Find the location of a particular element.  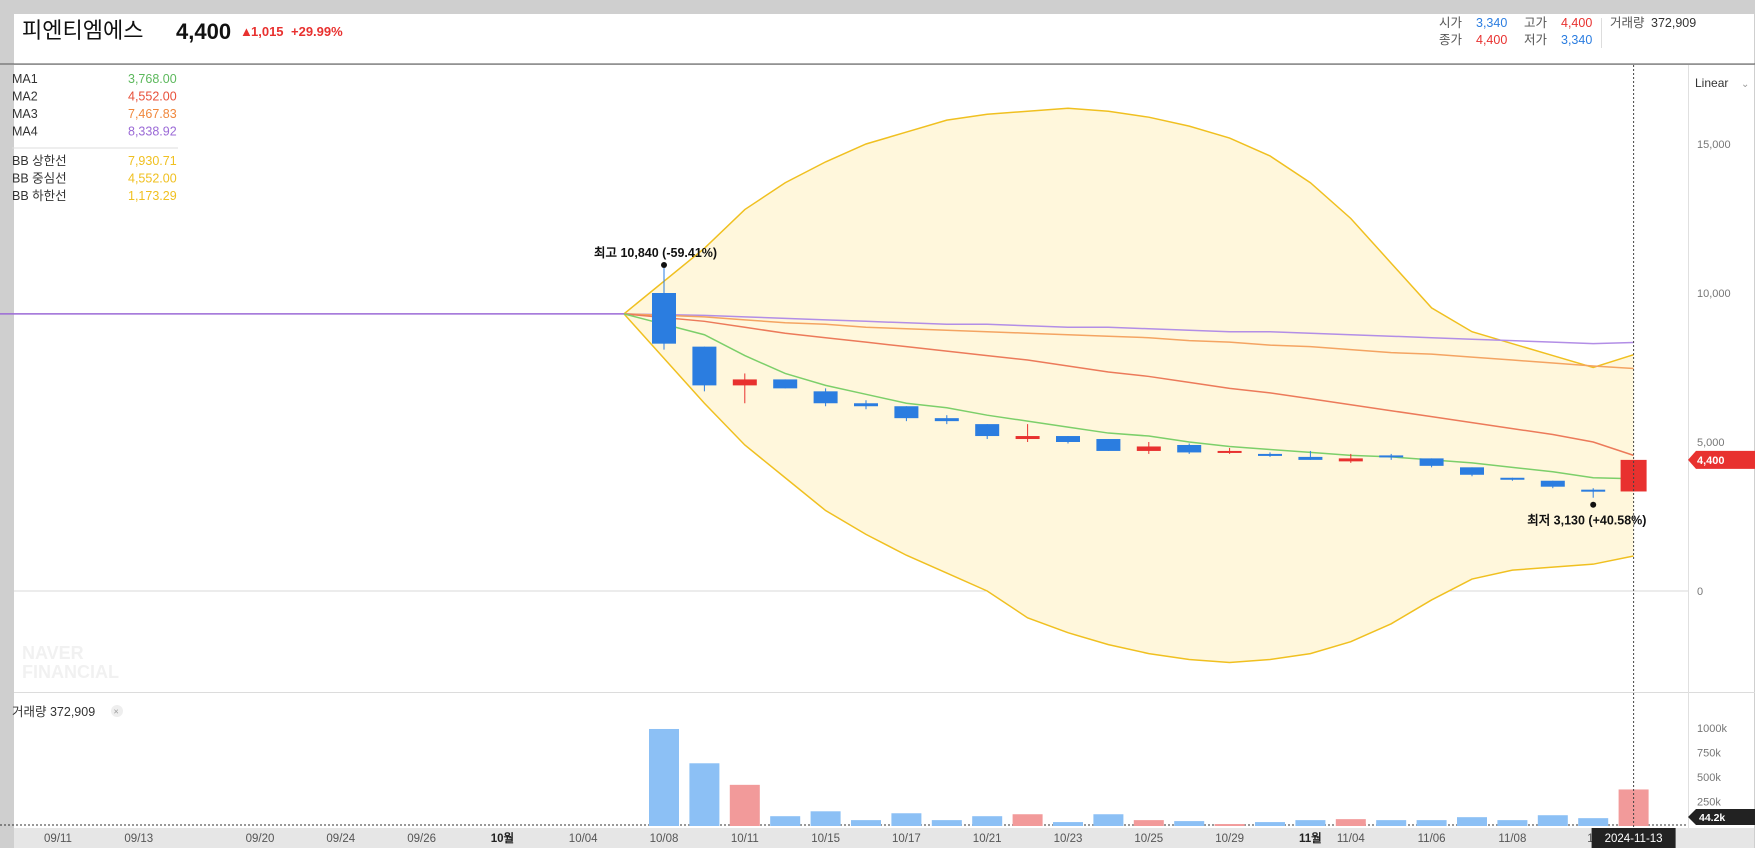

remove-volume-button is located at coordinates (117, 711).